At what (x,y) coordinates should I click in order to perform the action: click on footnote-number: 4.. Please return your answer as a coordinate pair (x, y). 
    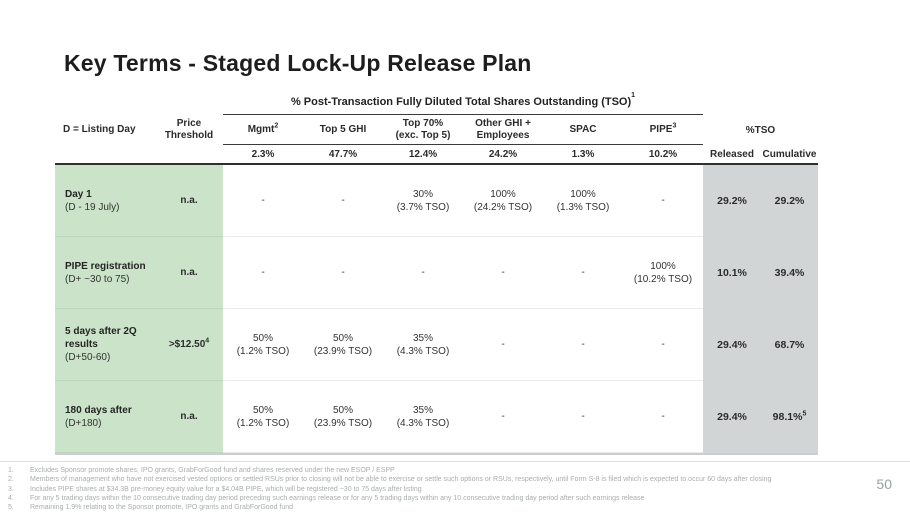
    Looking at the image, I should click on (11, 498).